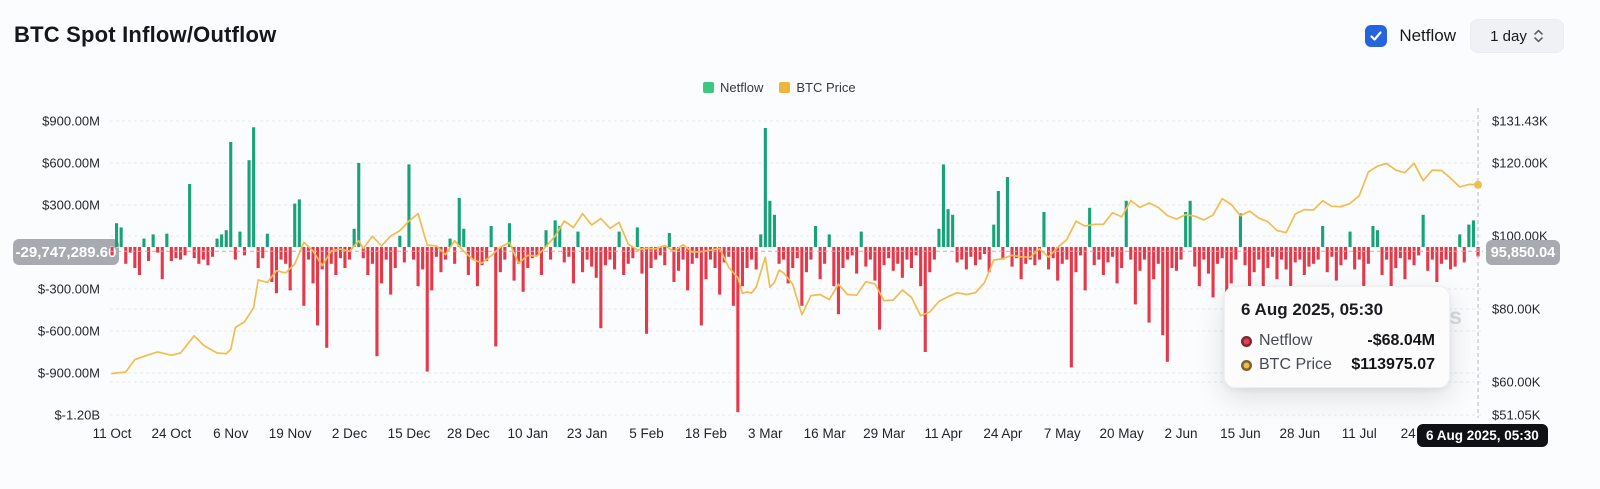 Image resolution: width=1600 pixels, height=489 pixels. What do you see at coordinates (71, 163) in the screenshot?
I see `y-axis-tick-label: $600.00M` at bounding box center [71, 163].